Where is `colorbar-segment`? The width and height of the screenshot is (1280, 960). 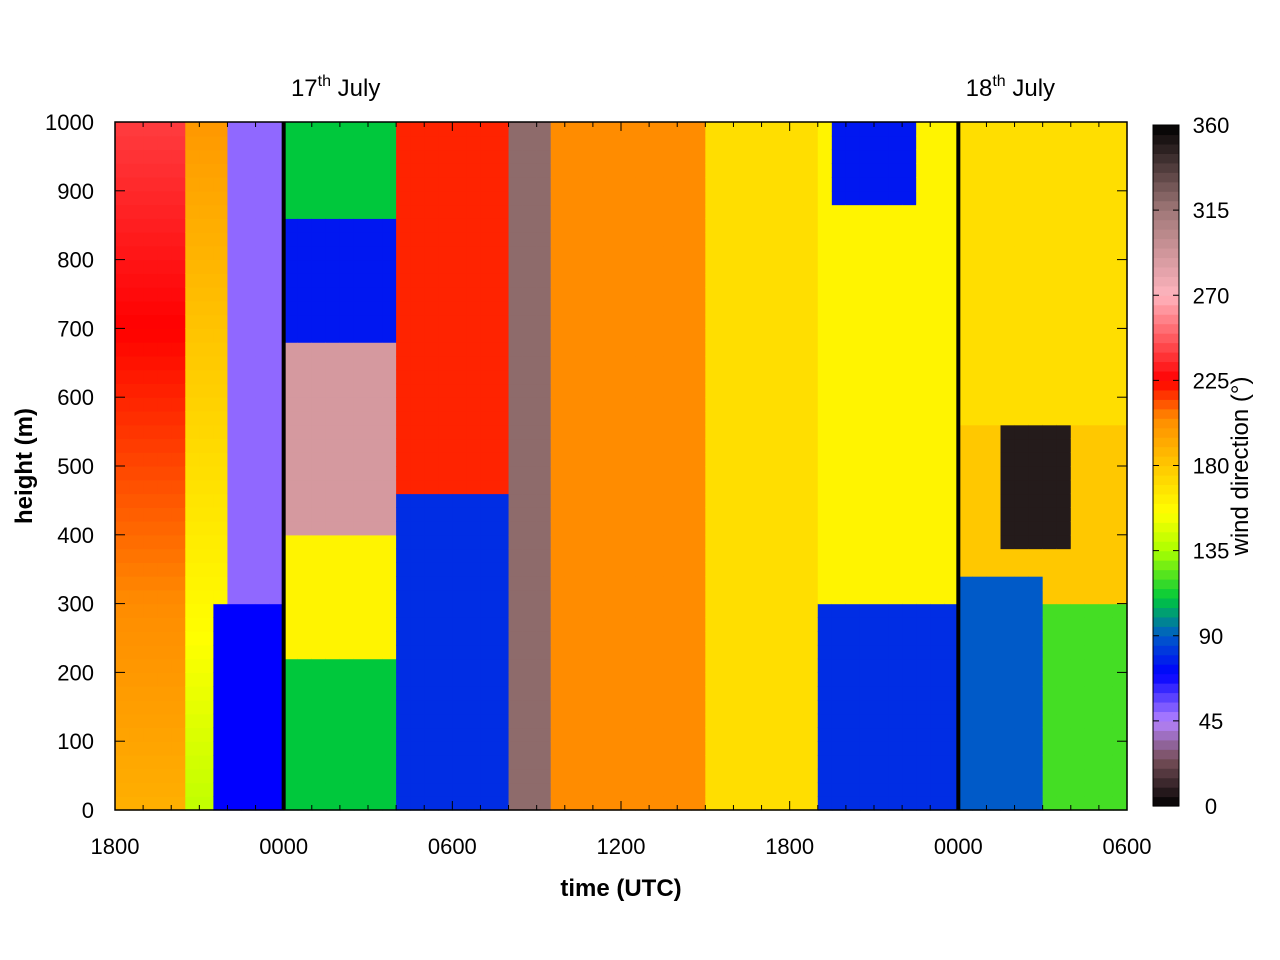 colorbar-segment is located at coordinates (1166, 234).